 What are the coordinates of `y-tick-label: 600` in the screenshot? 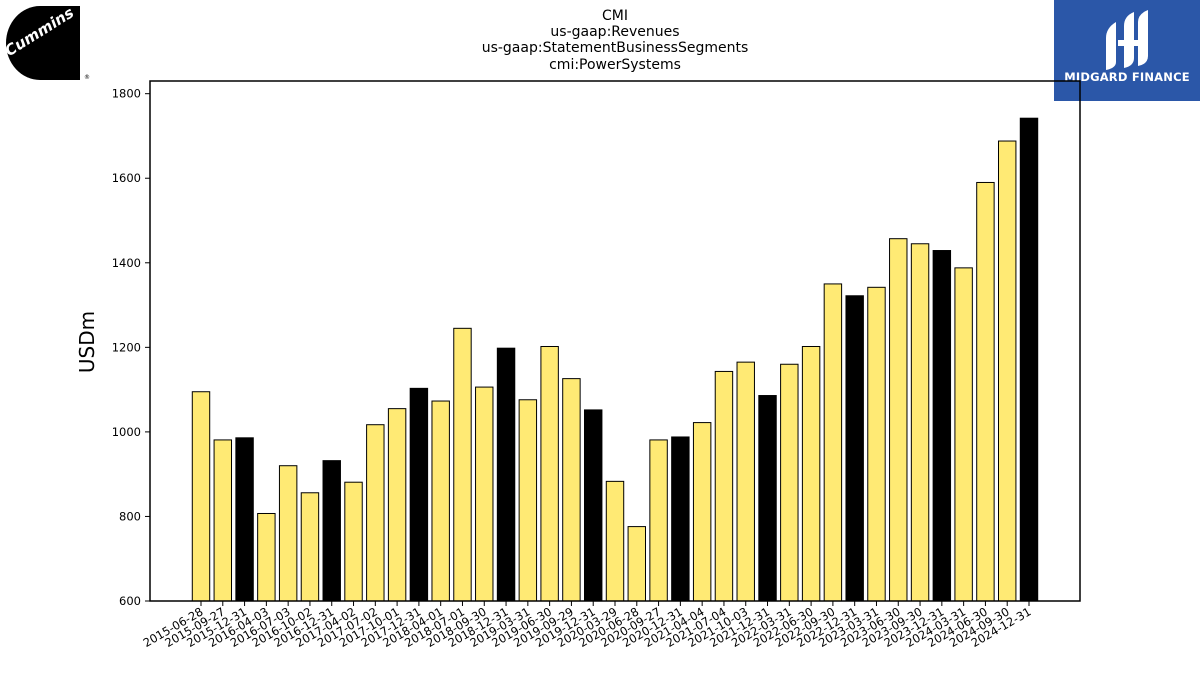 It's located at (130, 601).